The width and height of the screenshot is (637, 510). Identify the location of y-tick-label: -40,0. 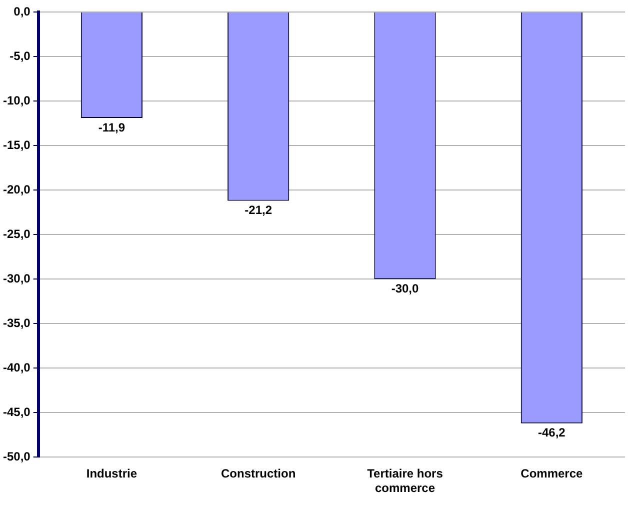
(16, 367).